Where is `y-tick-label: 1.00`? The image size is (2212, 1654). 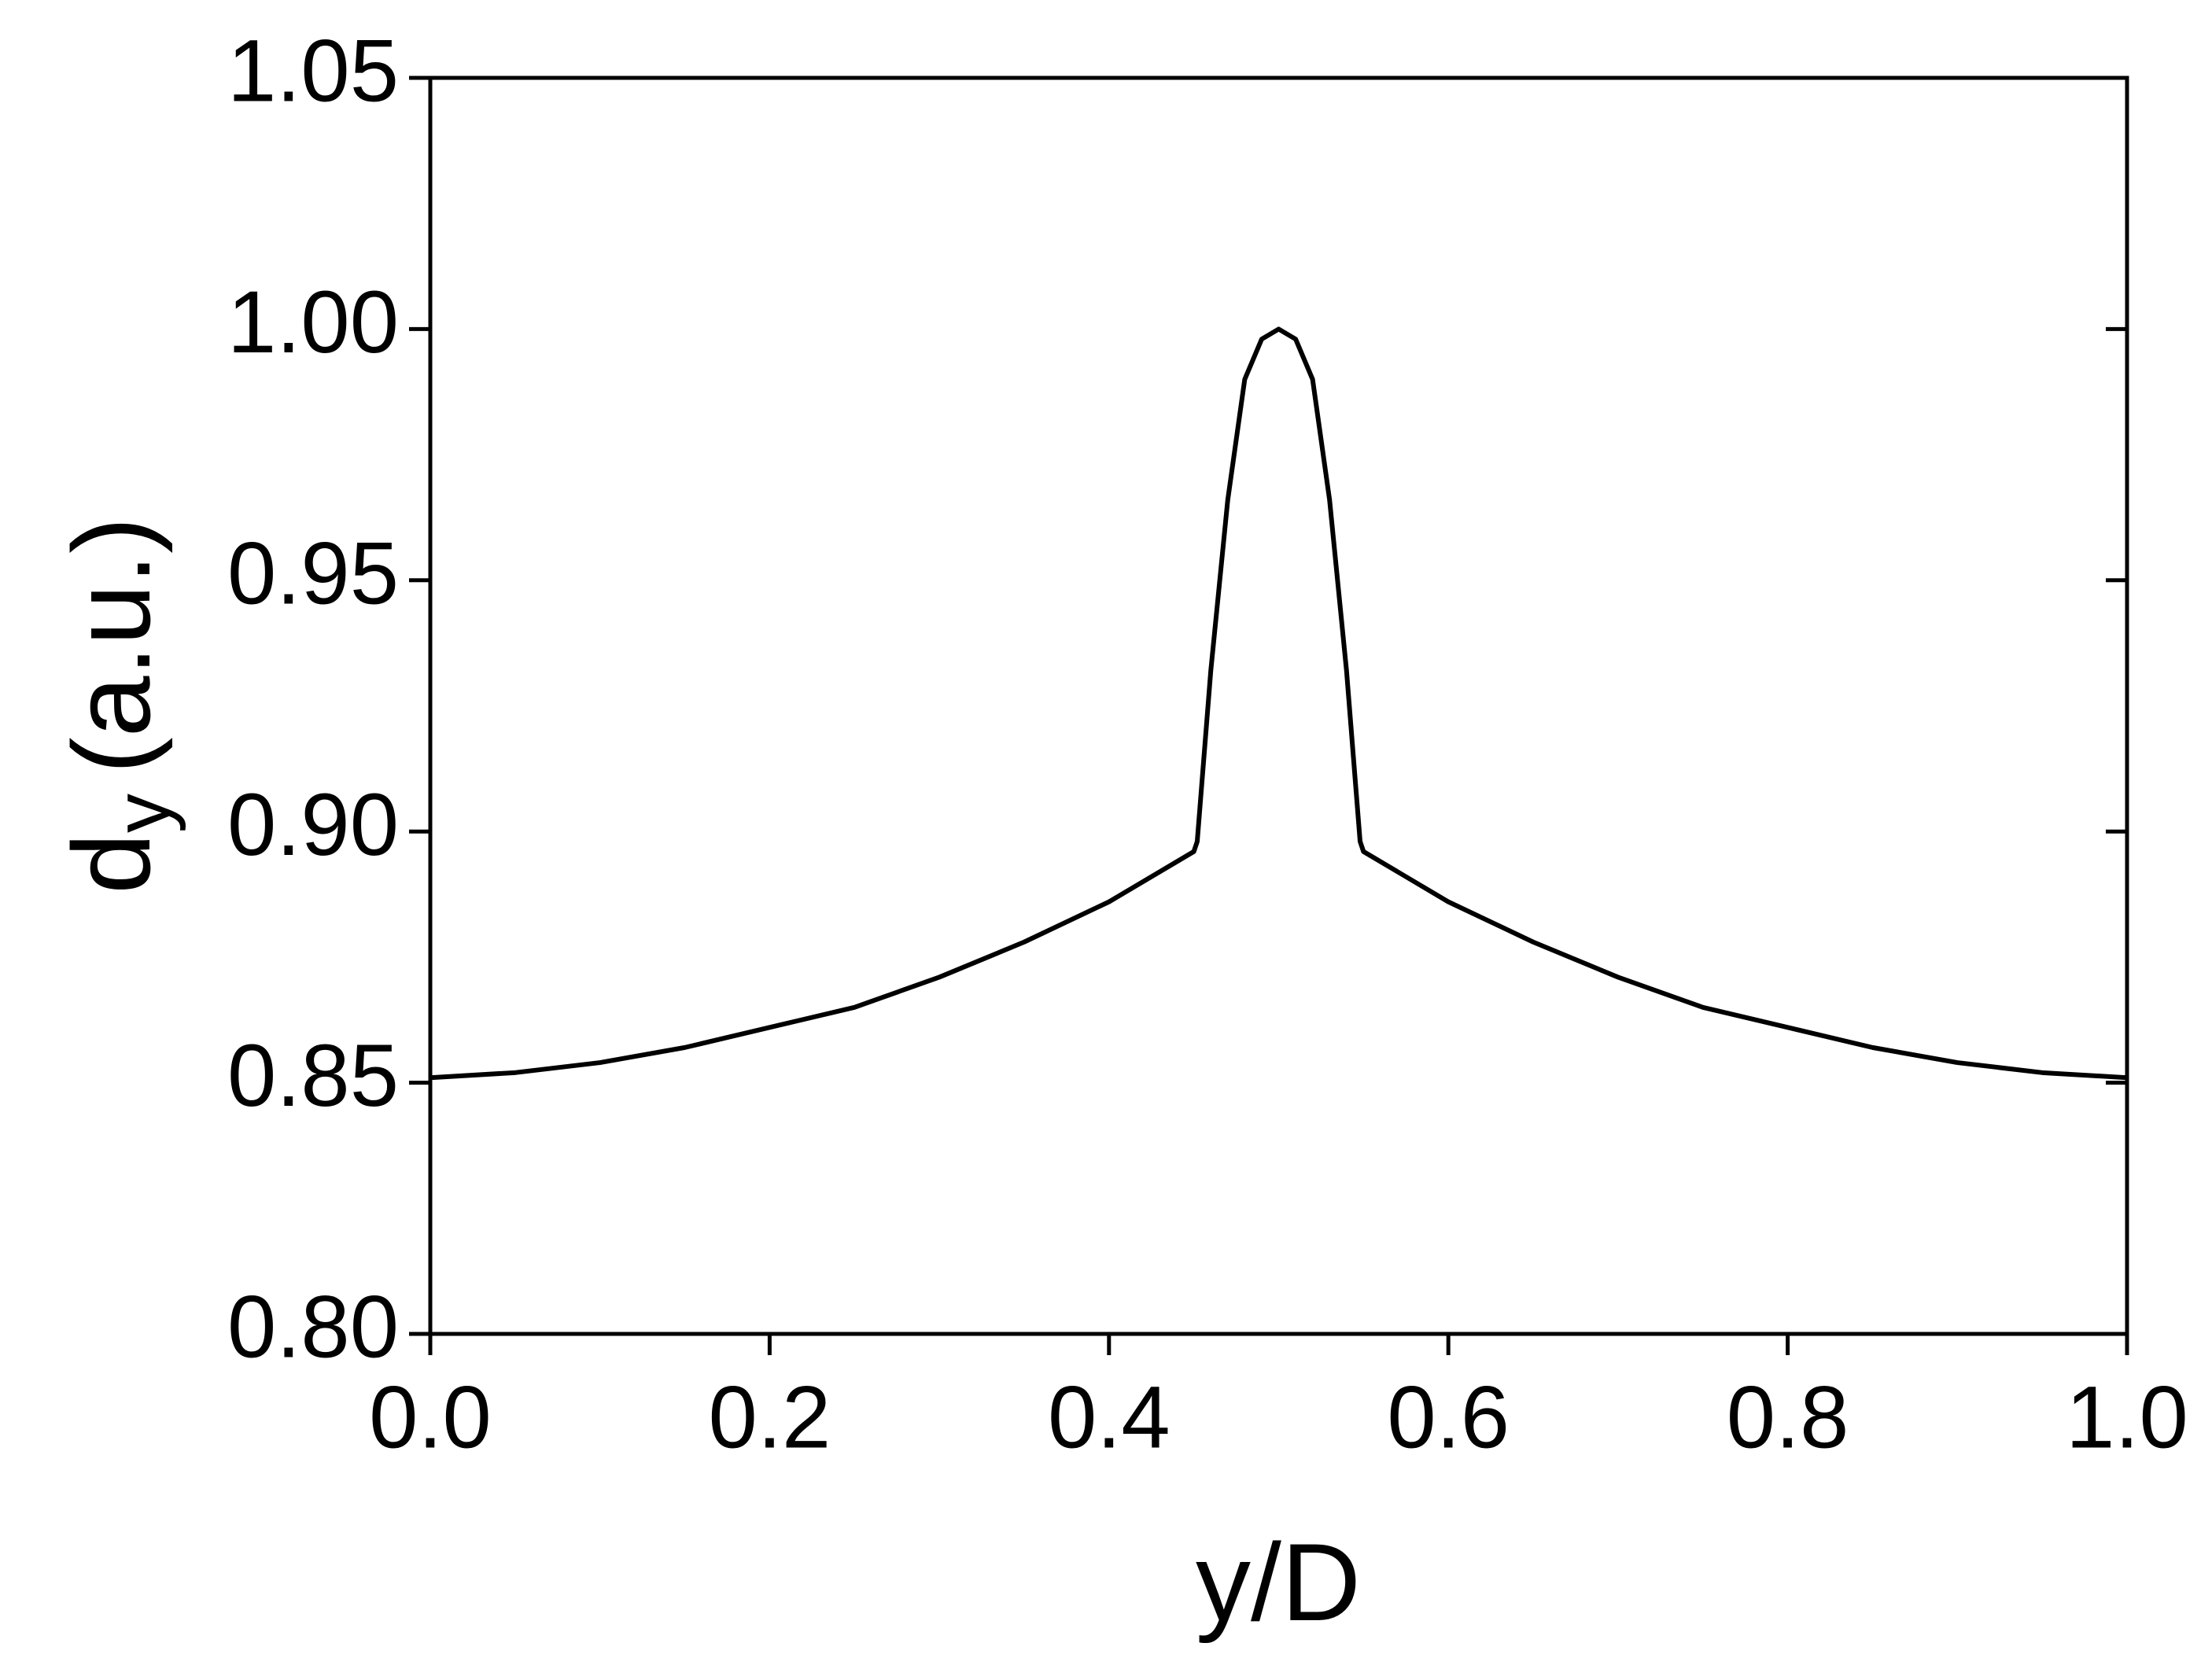
y-tick-label: 1.00 is located at coordinates (313, 322).